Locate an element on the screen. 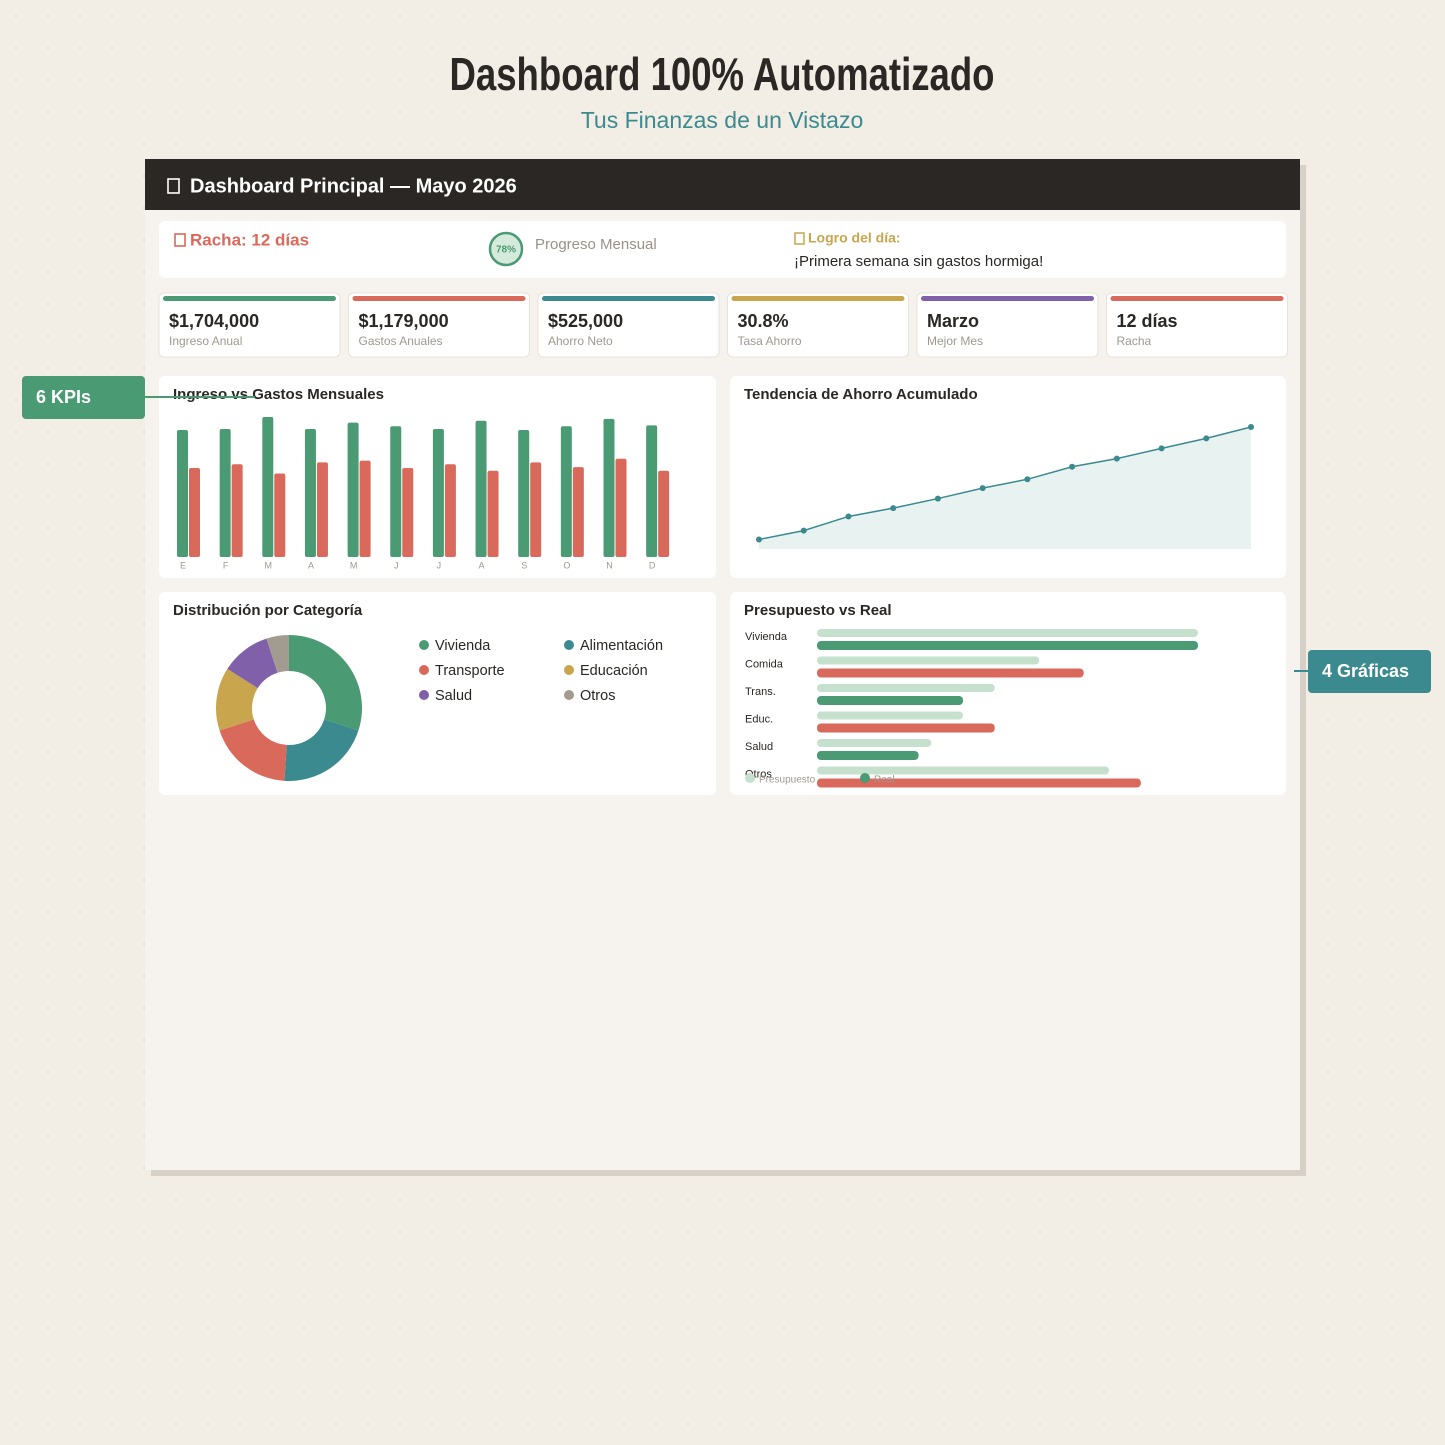  x-tick-label: N is located at coordinates (609, 565).